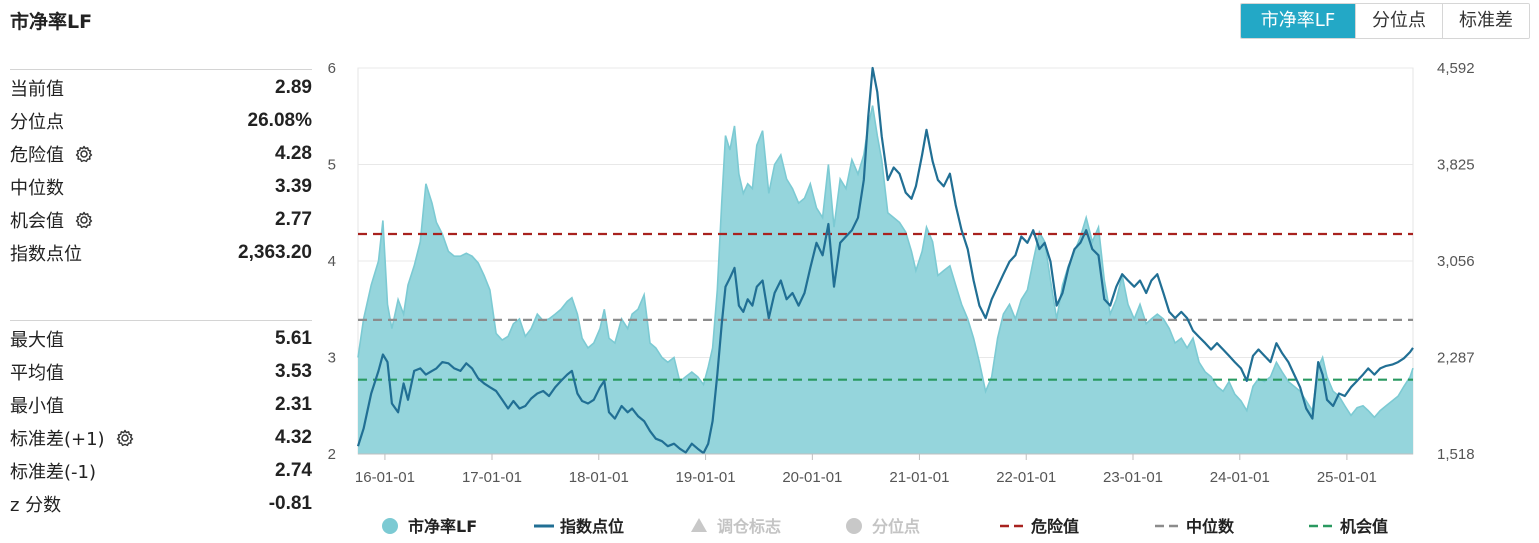 This screenshot has width=1539, height=543. I want to click on page-title: 市净率LF, so click(51, 22).